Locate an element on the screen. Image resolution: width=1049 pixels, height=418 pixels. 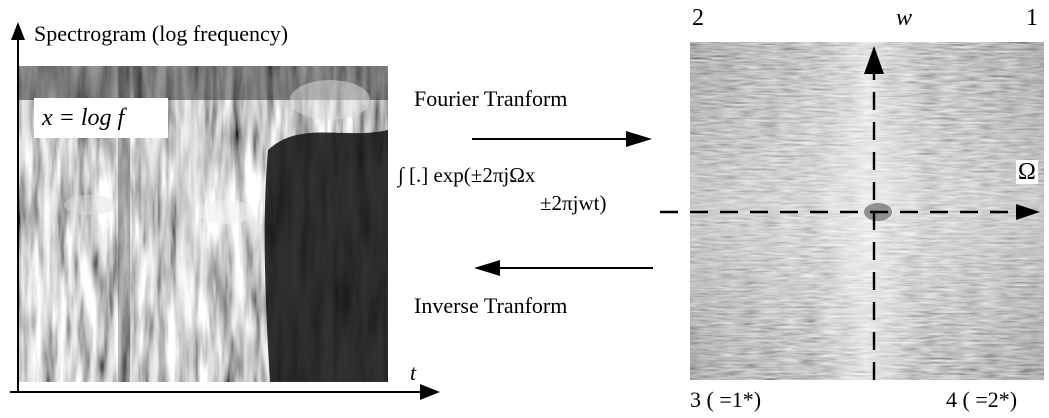
time-axis-label: t is located at coordinates (413, 372).